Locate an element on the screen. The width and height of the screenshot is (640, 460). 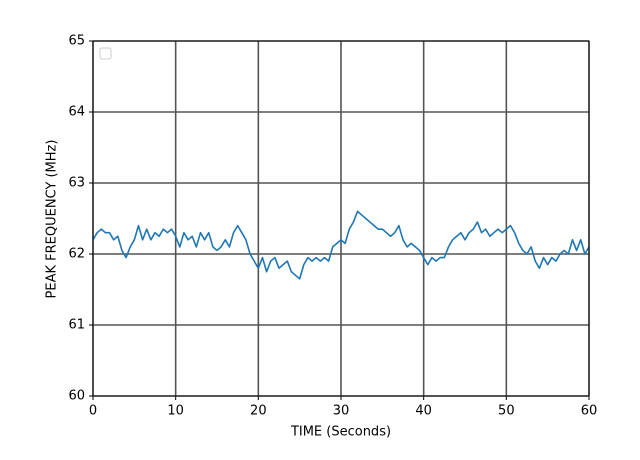
legend-box is located at coordinates (105, 53).